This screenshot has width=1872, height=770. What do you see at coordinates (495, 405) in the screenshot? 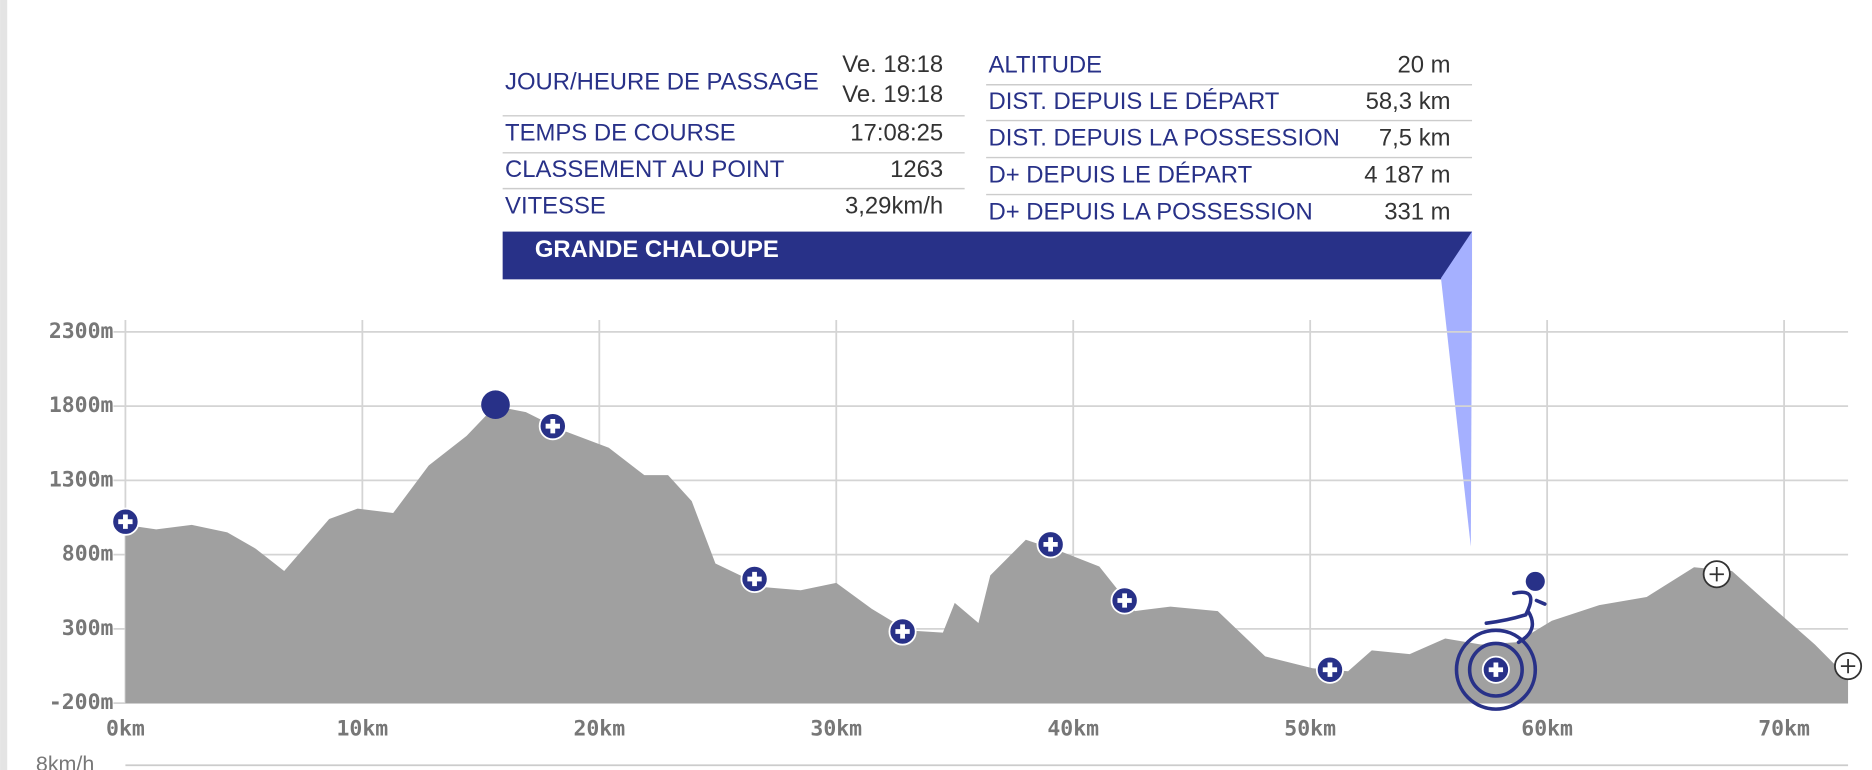
I see `summit-marker` at bounding box center [495, 405].